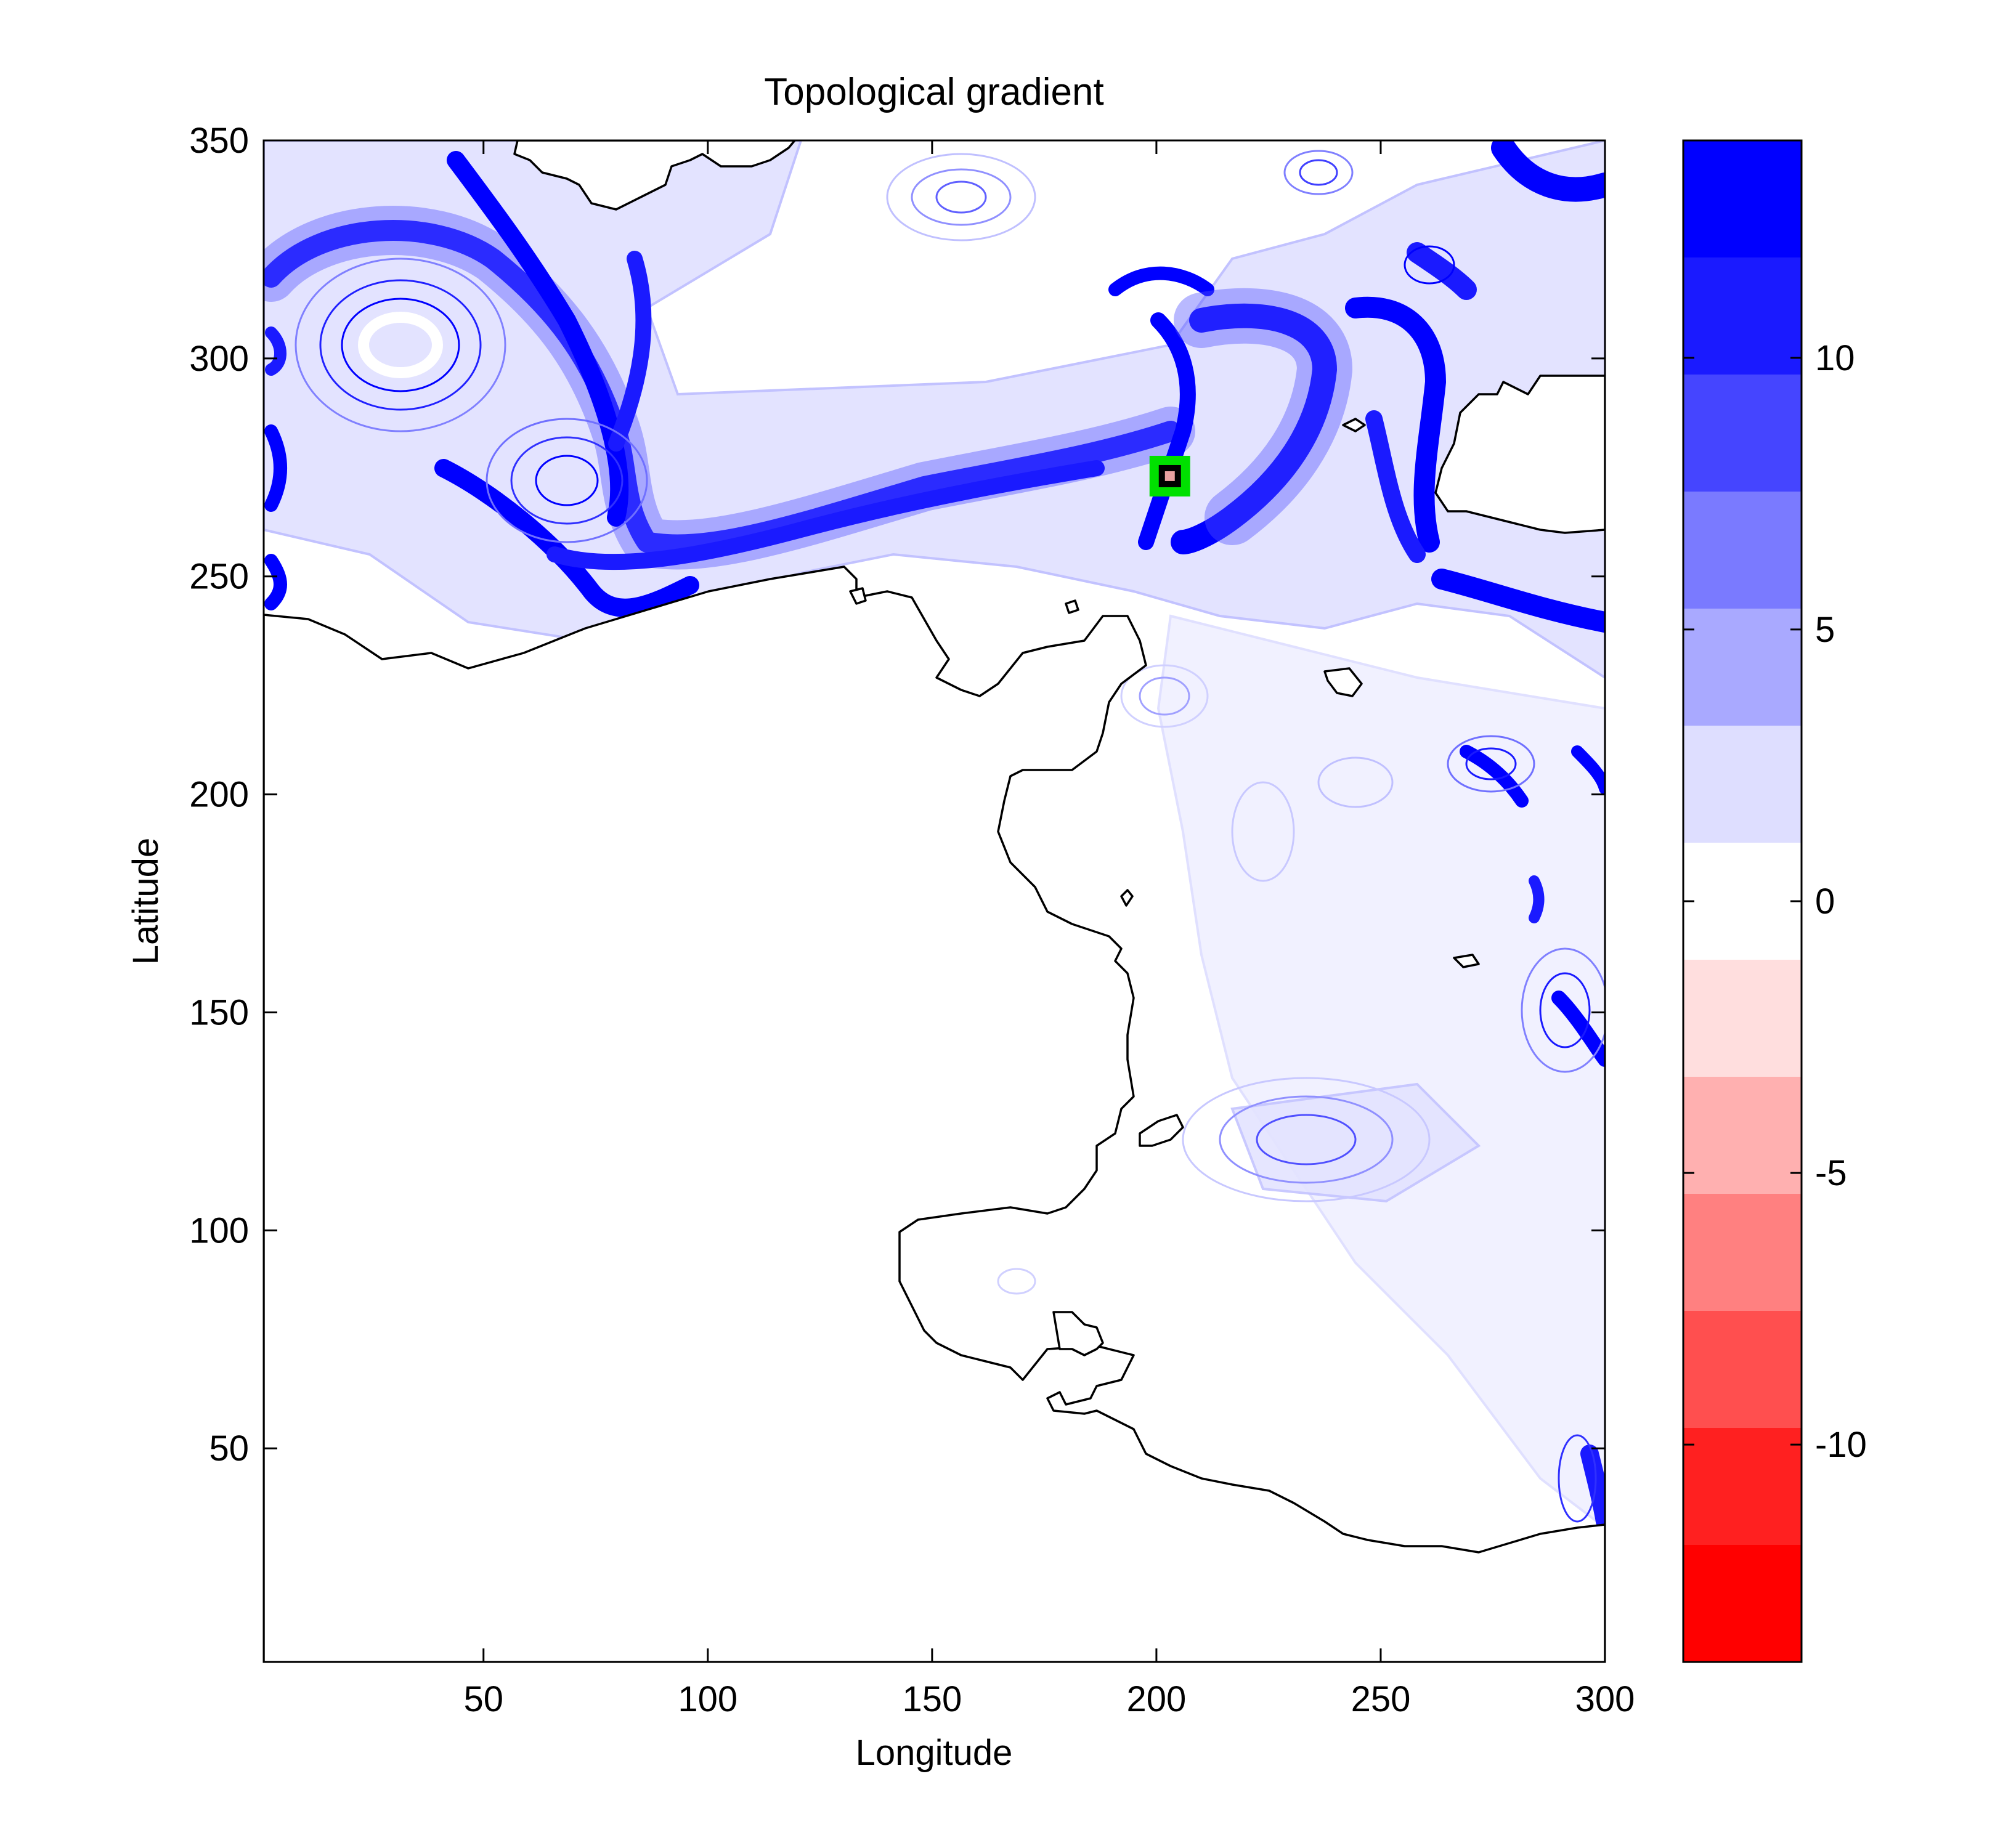 This screenshot has height=1848, width=2003. Describe the element at coordinates (1605, 1699) in the screenshot. I see `x-tick-label: 300` at that location.